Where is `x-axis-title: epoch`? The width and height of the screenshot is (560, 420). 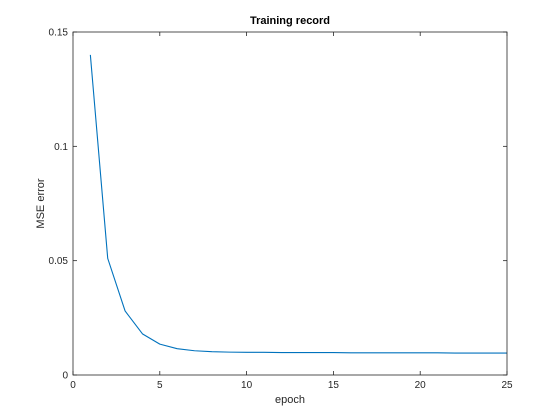
x-axis-title: epoch is located at coordinates (290, 400).